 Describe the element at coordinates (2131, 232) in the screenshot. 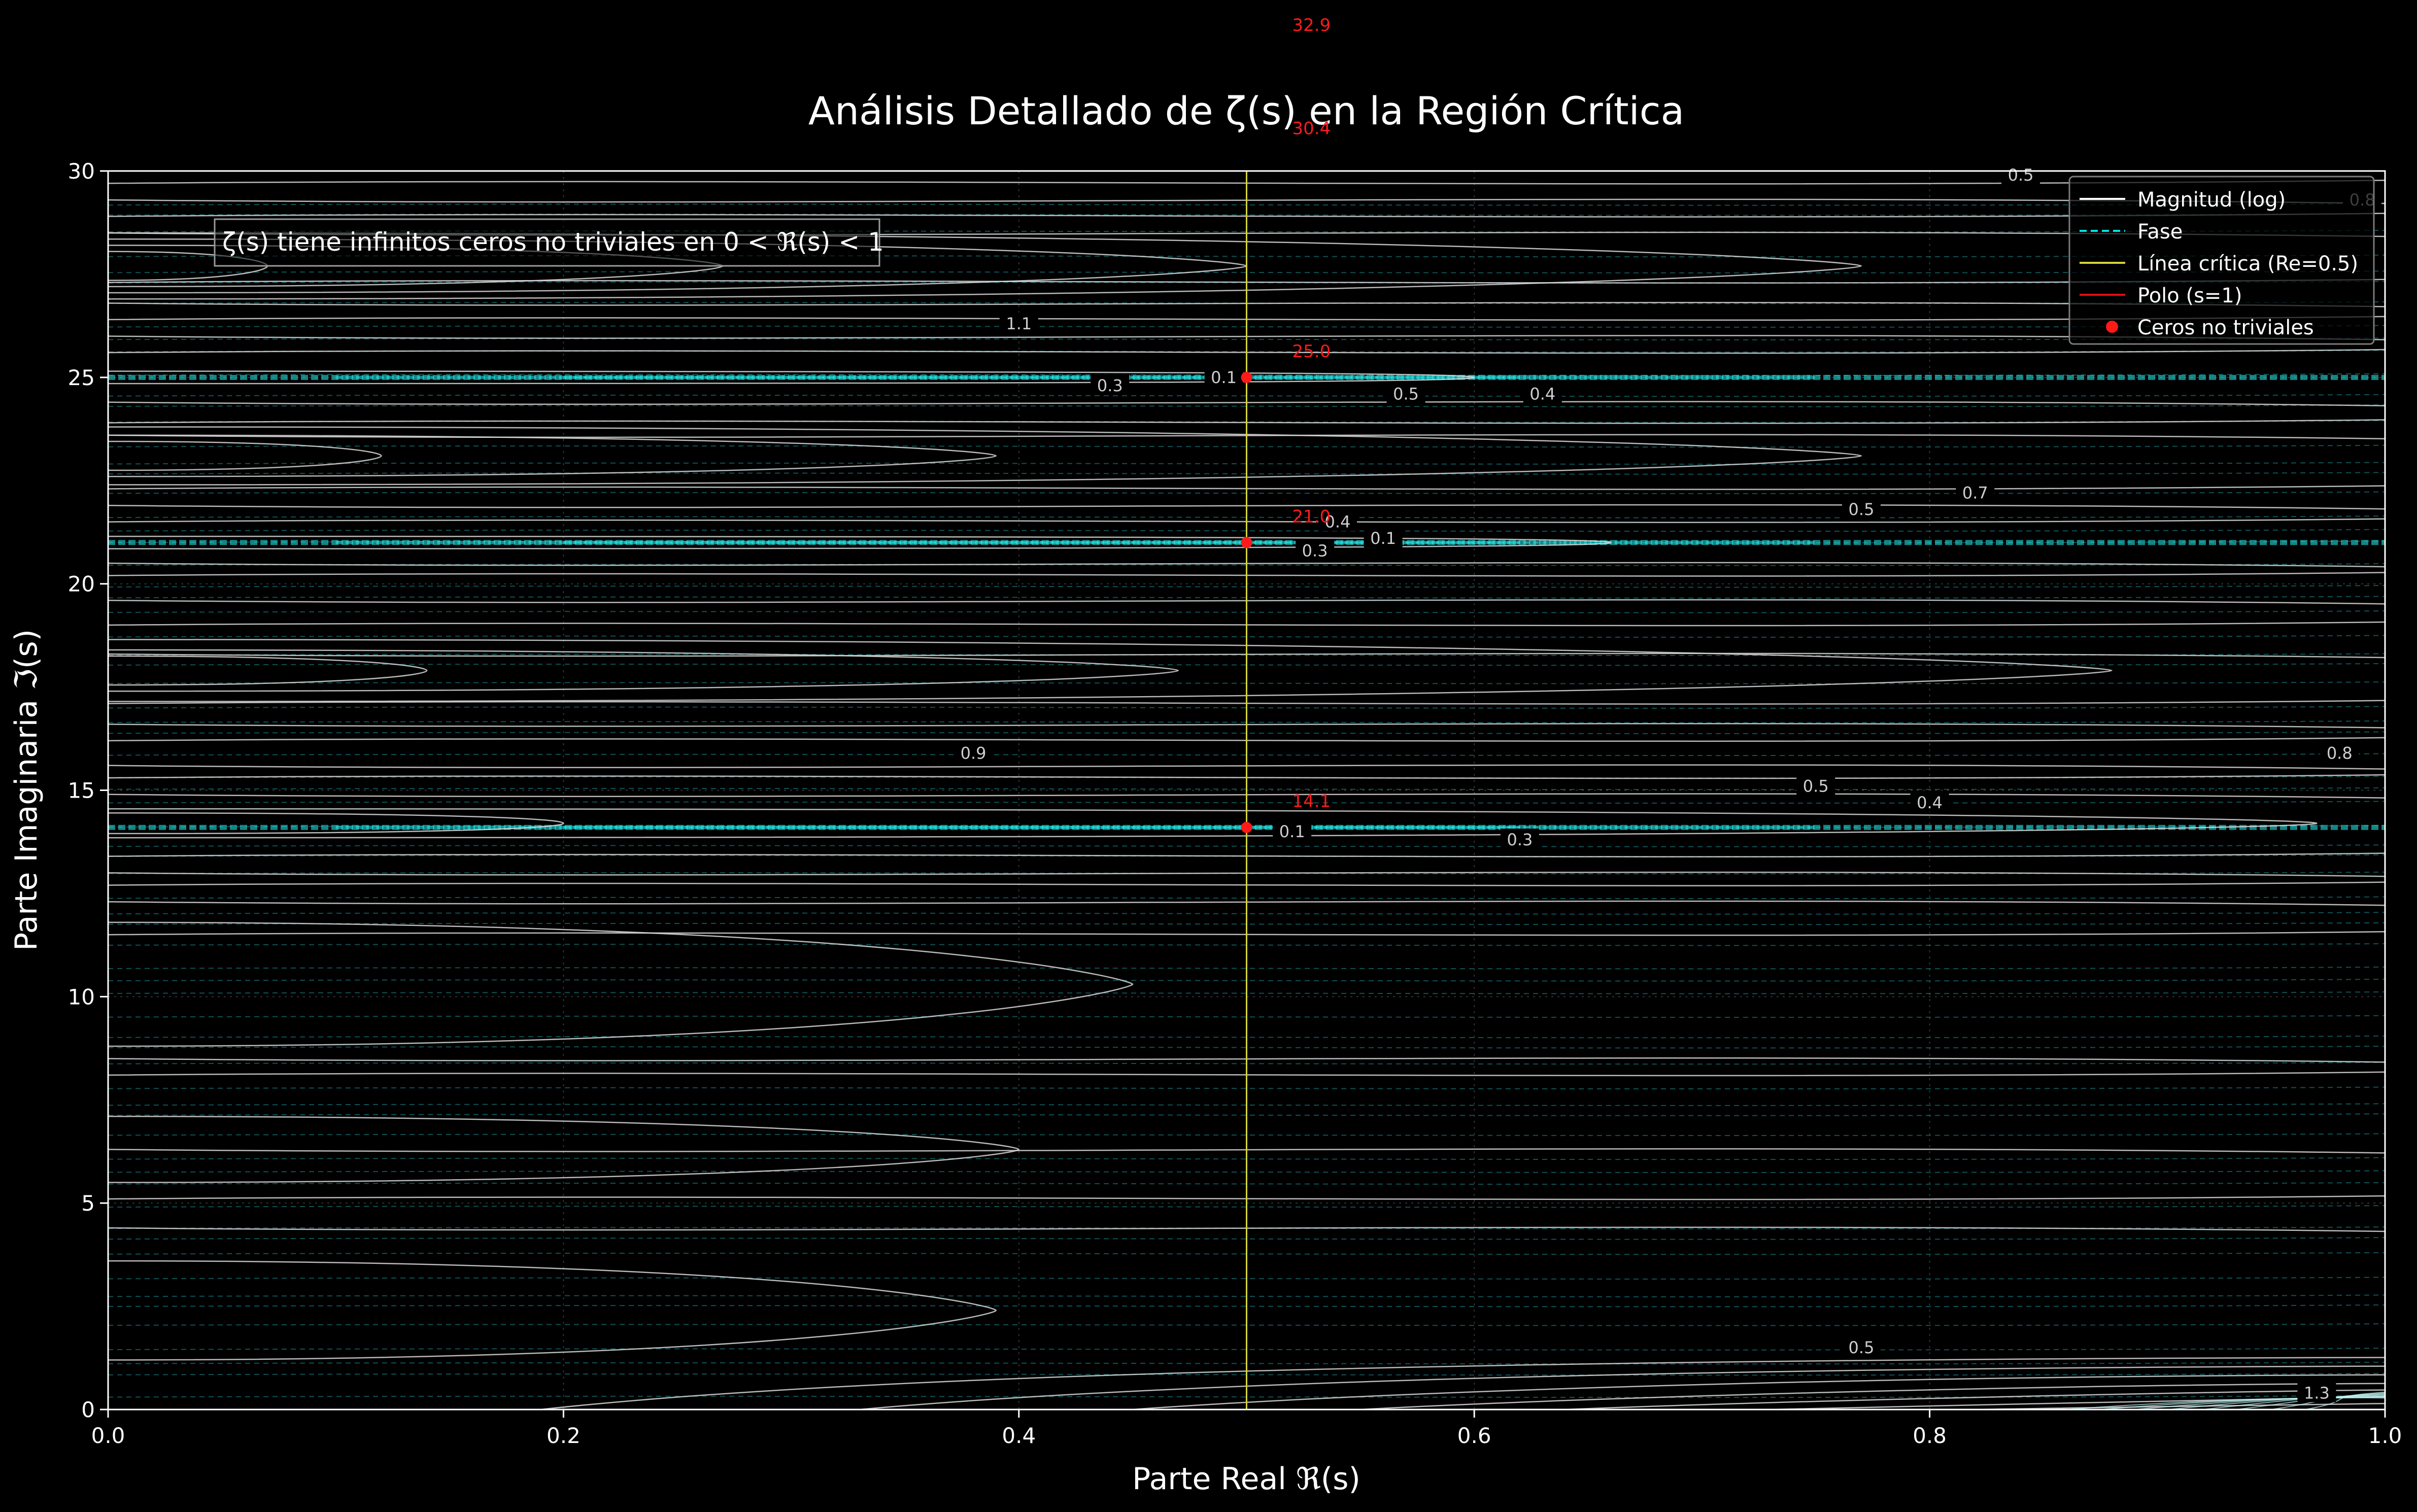

I see `legend-entry: Fase` at that location.